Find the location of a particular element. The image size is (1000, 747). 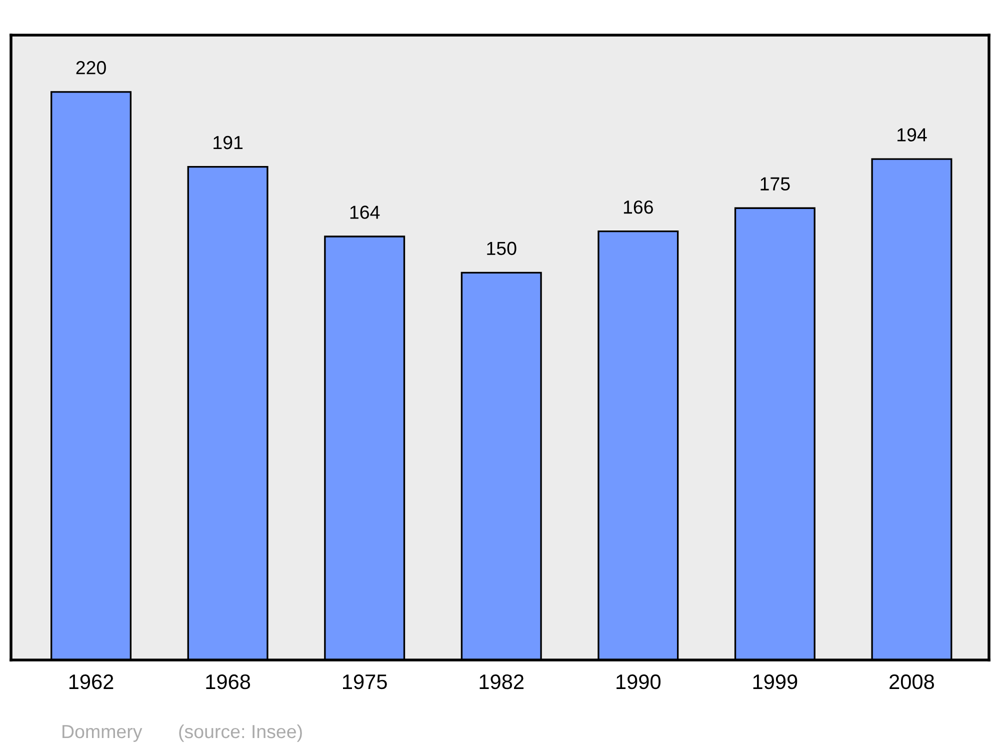

text: Dommery is located at coordinates (102, 733).